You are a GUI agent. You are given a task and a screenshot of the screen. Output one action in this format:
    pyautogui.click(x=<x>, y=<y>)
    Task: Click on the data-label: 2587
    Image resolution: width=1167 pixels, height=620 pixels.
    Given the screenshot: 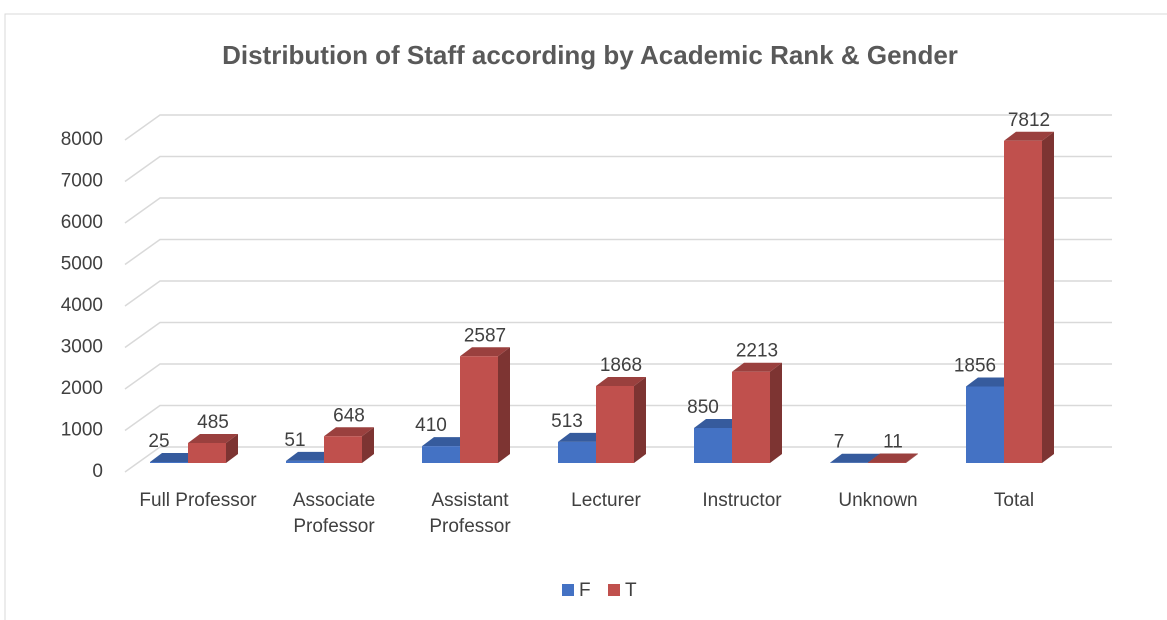 What is the action you would take?
    pyautogui.click(x=485, y=335)
    